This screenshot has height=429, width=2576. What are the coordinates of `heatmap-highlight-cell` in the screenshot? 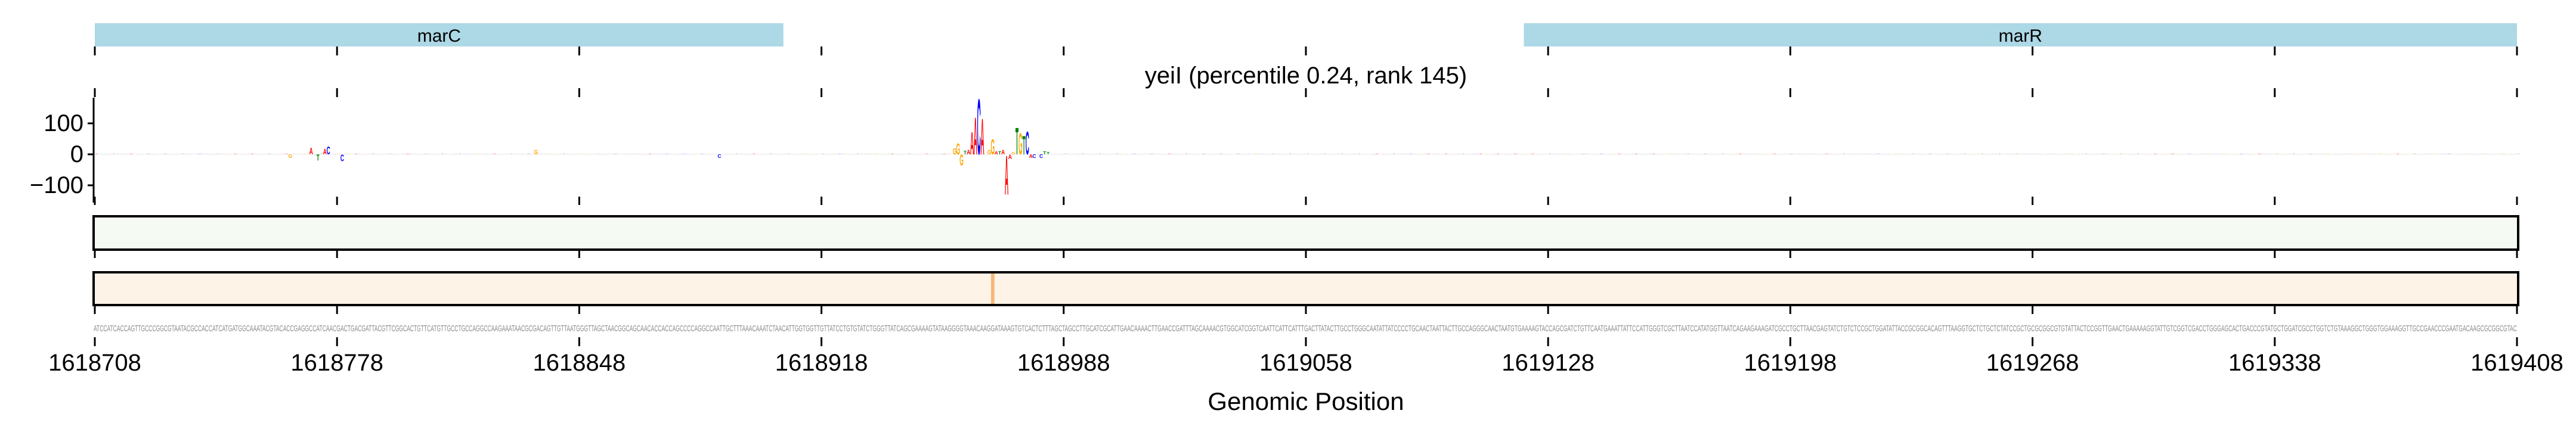 It's located at (993, 288).